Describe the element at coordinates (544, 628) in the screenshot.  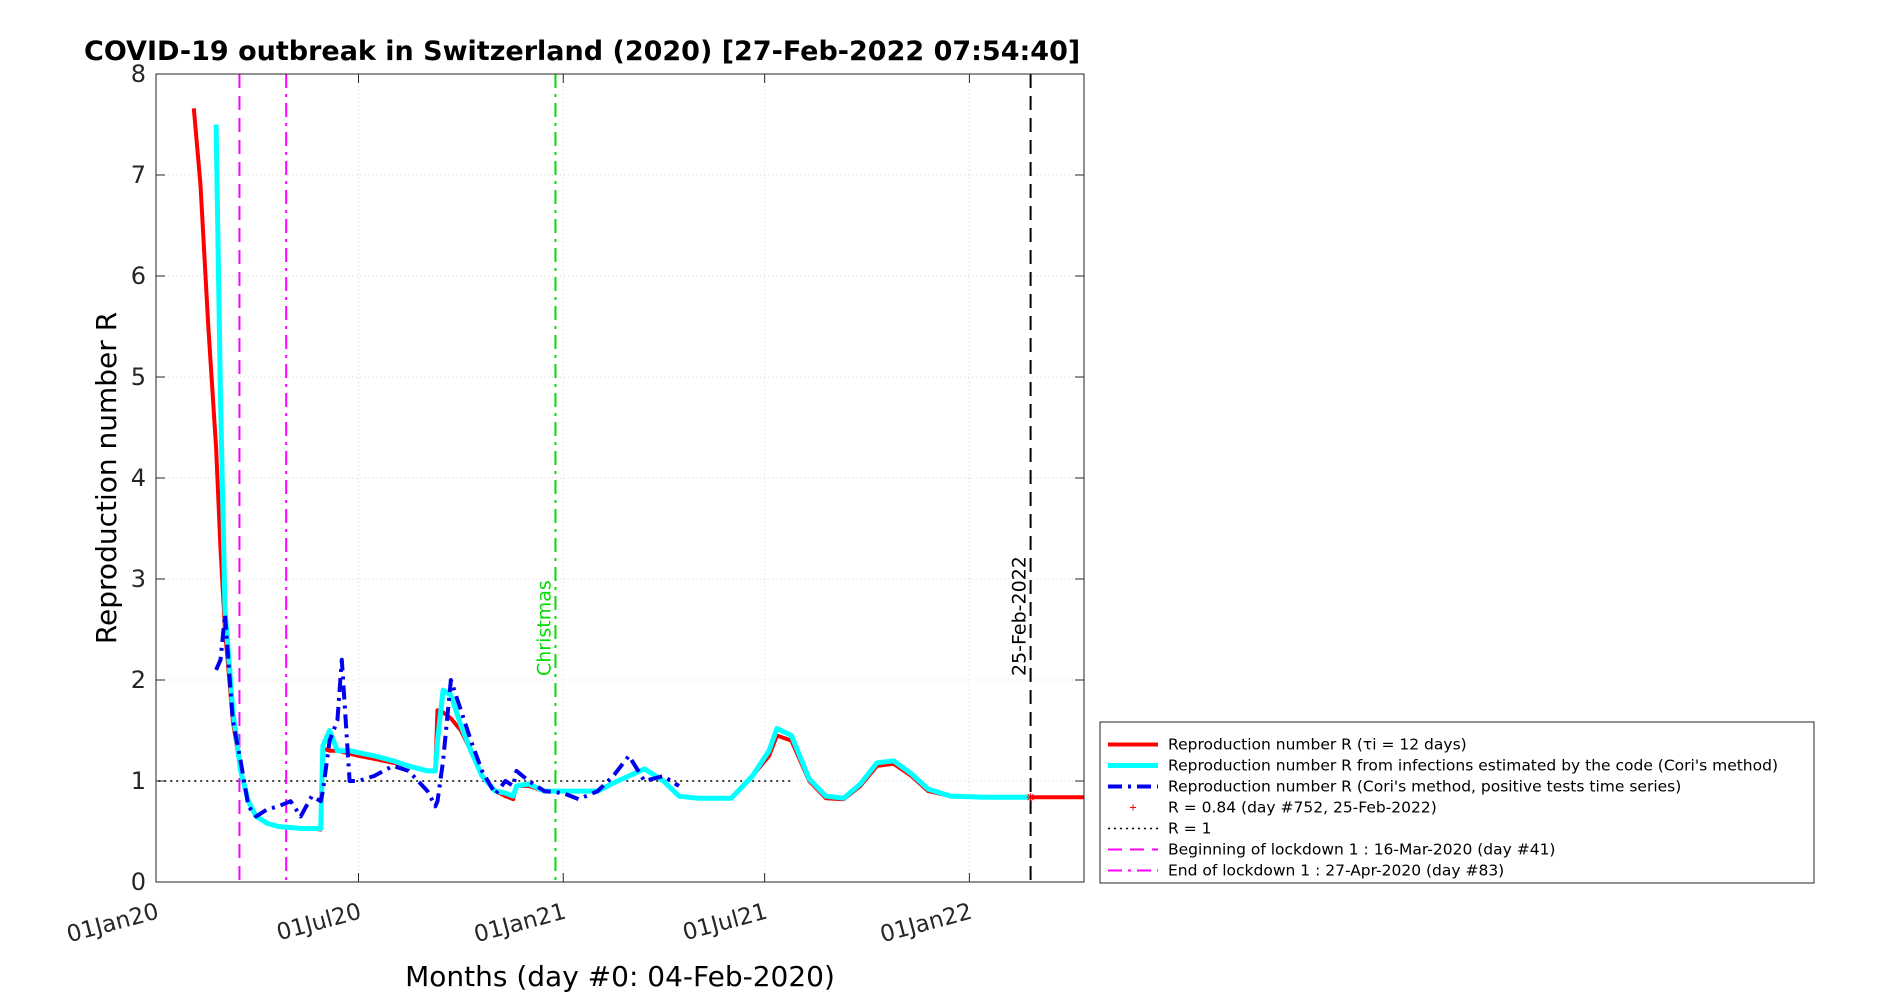
I see `event-label: Christmas` at that location.